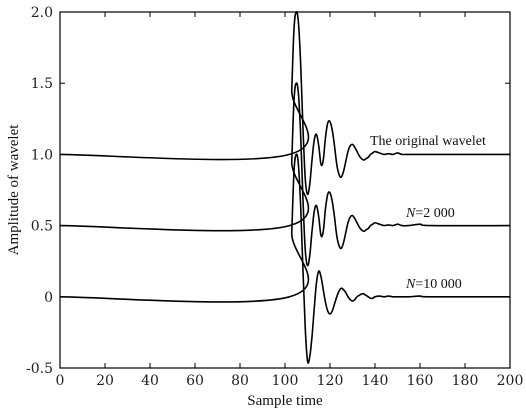 The image size is (526, 414). What do you see at coordinates (434, 213) in the screenshot?
I see `label-n2000-value: =2 000` at bounding box center [434, 213].